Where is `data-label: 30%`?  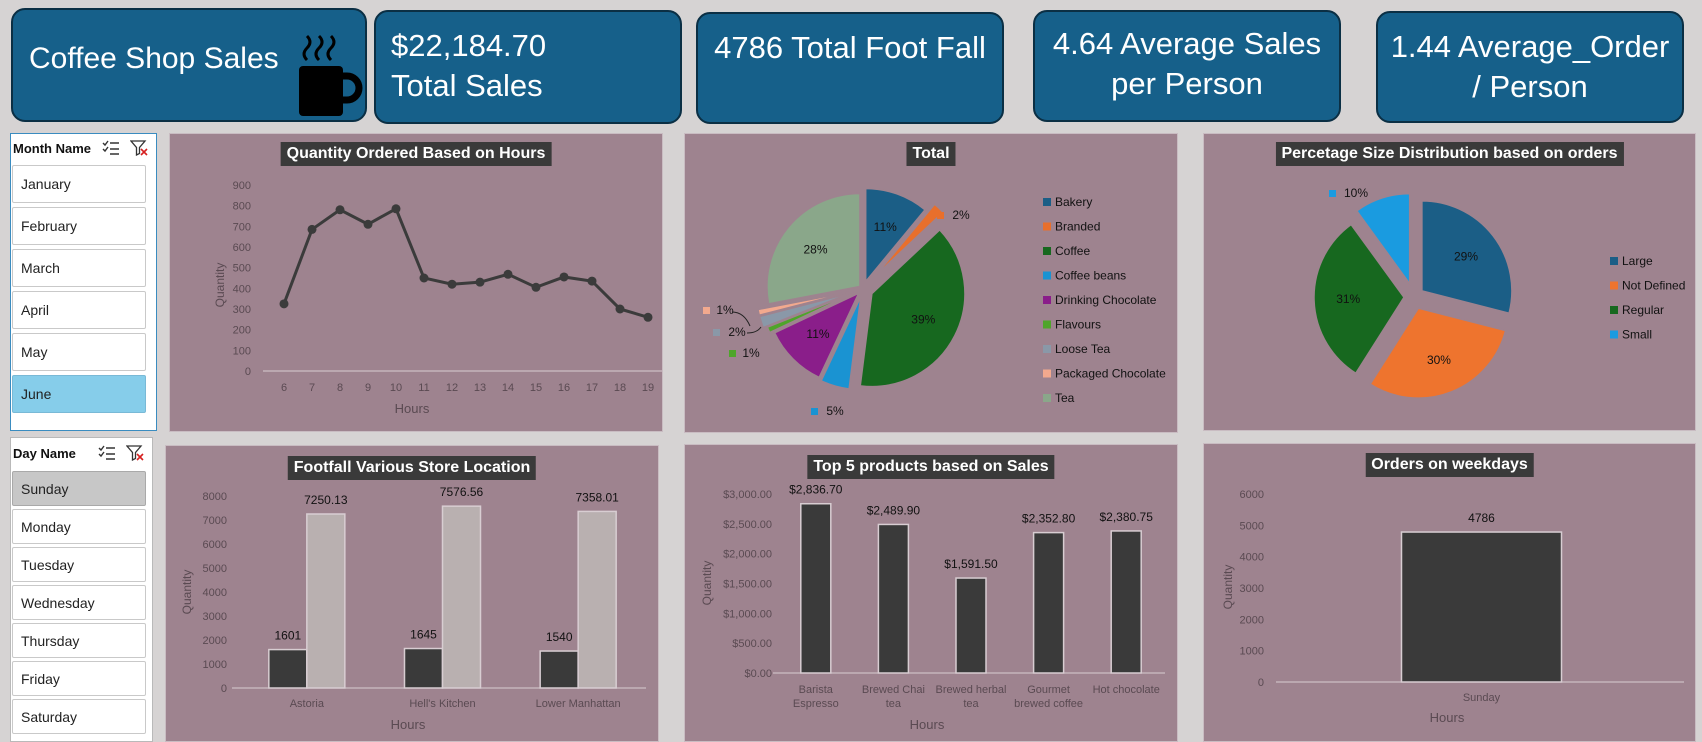 data-label: 30% is located at coordinates (1439, 360).